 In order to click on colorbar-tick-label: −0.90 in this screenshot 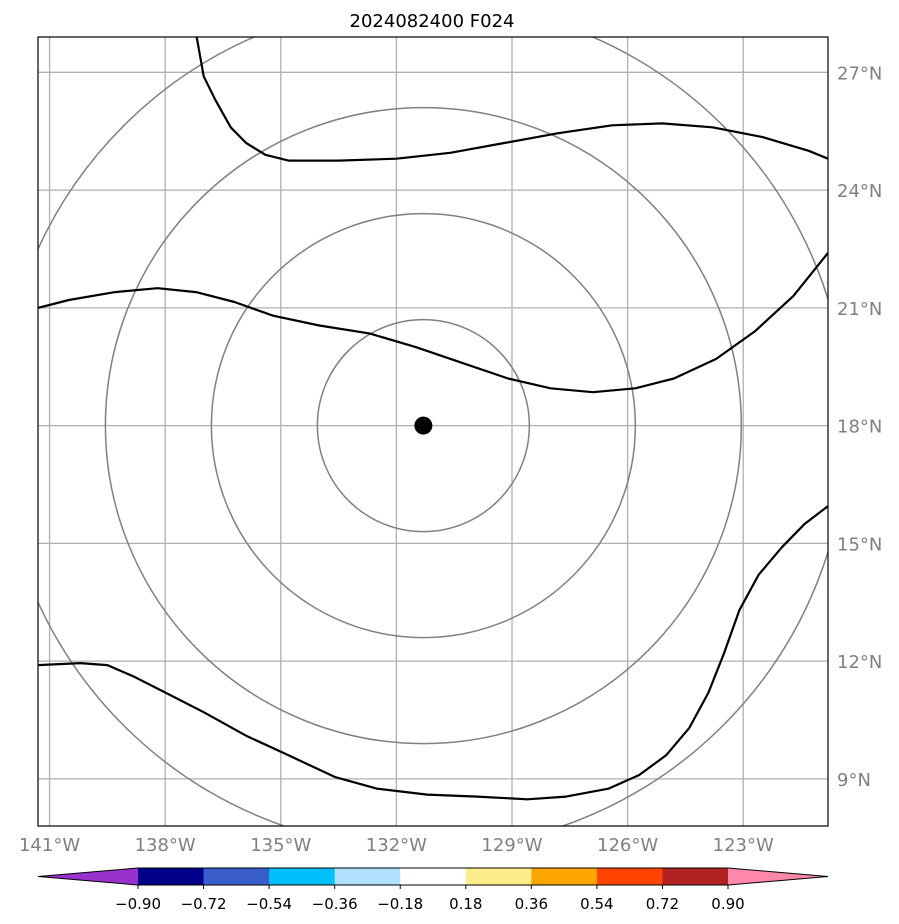, I will do `click(138, 904)`.